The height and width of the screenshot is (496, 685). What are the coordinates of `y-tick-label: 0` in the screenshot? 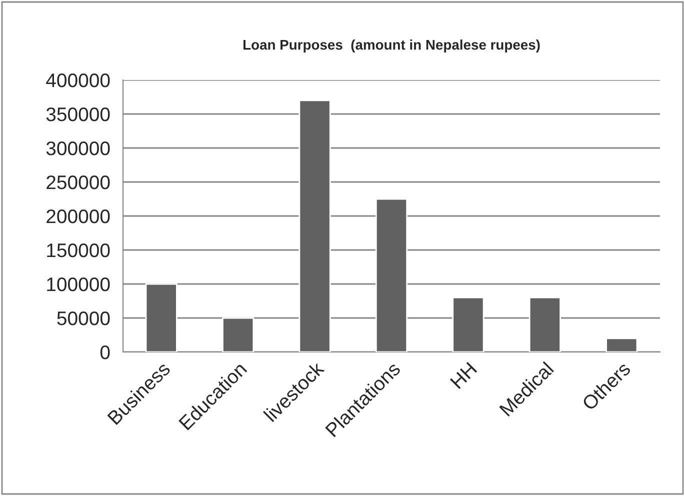 It's located at (105, 352).